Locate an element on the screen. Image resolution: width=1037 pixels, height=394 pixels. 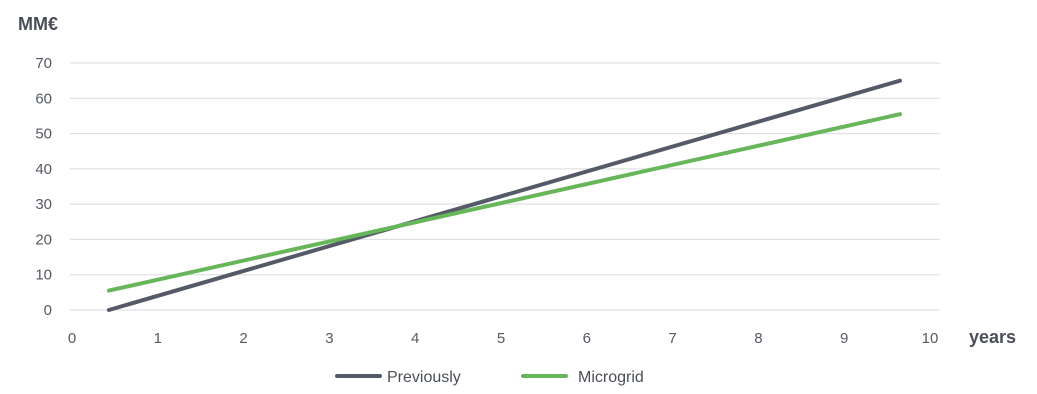
x-tick-labels: 0 1 2 3 4 5 6 7 8 9 10 is located at coordinates (503, 338).